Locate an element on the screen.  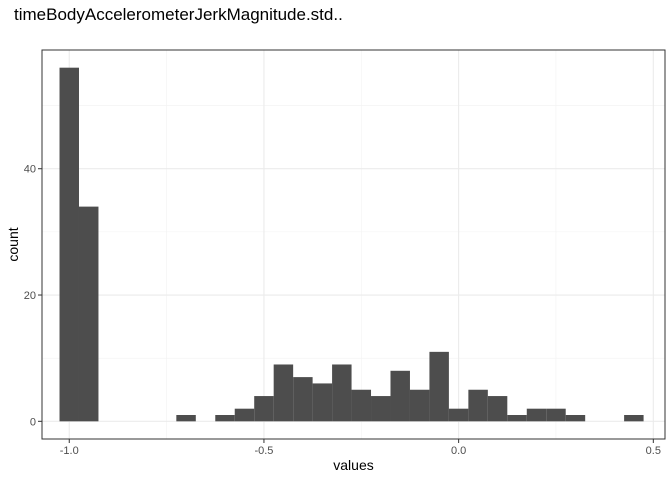
y-tick-label: 0 is located at coordinates (33, 422).